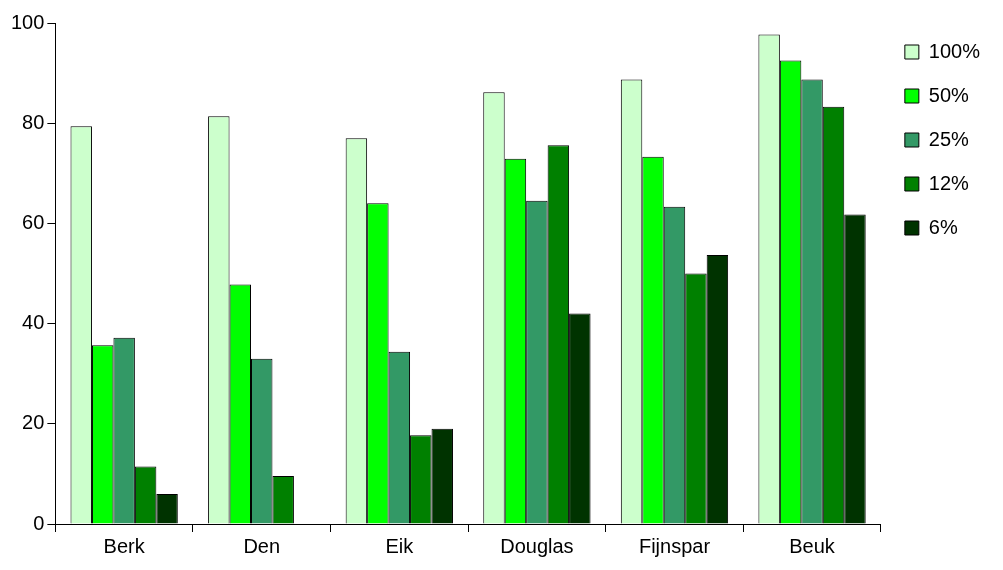 This screenshot has height=570, width=1003. Describe the element at coordinates (33, 221) in the screenshot. I see `y-tick-label: 60` at that location.